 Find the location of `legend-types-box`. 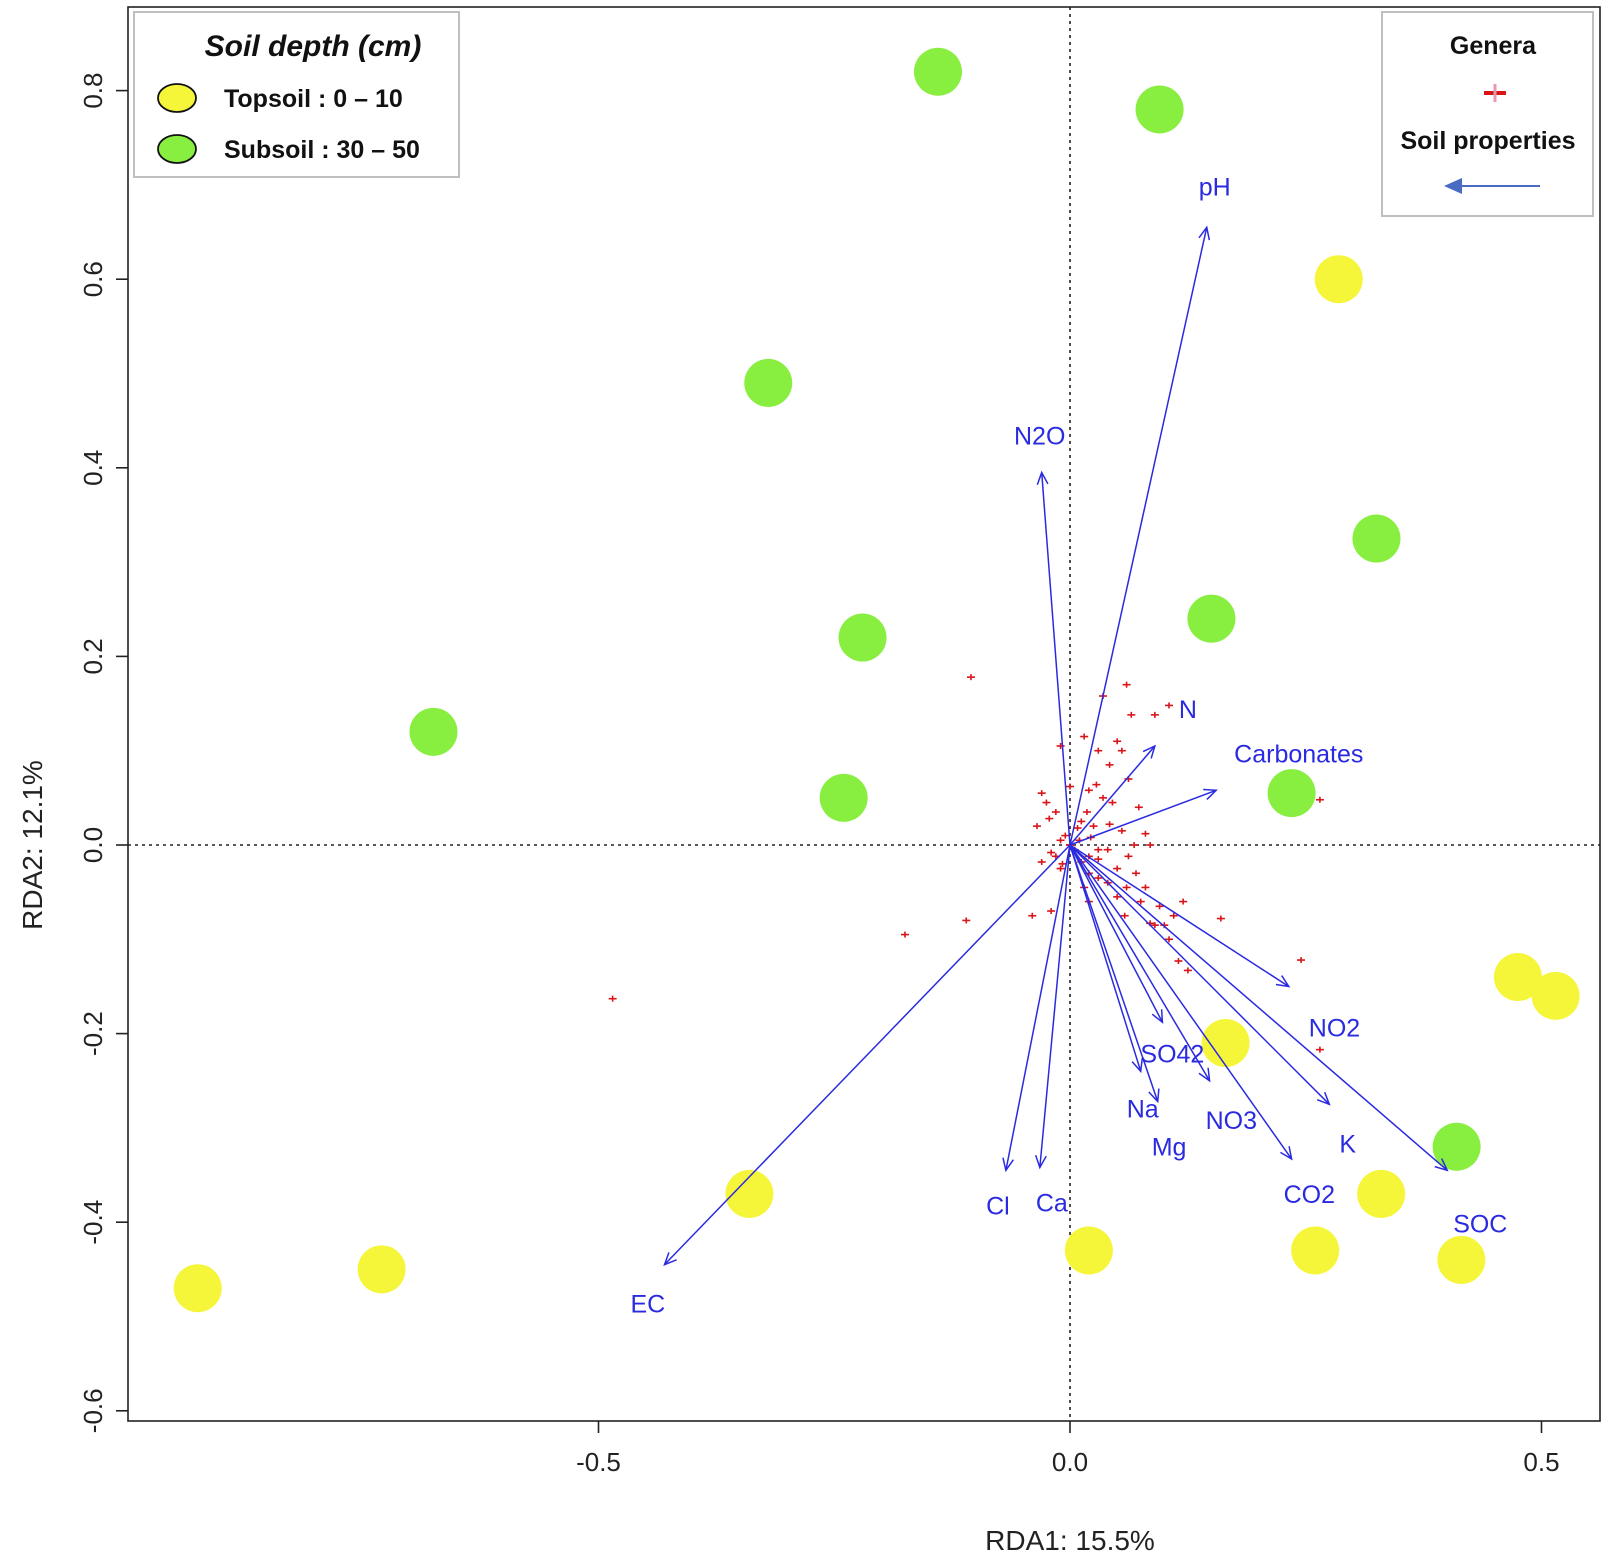

legend-types-box is located at coordinates (1487, 114).